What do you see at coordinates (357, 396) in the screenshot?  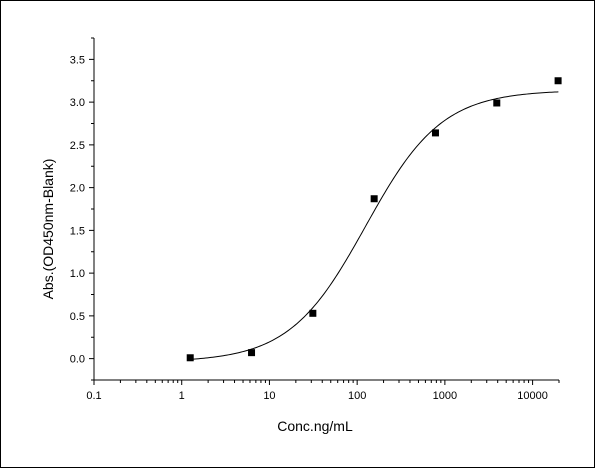 I see `x-tick-label: 100` at bounding box center [357, 396].